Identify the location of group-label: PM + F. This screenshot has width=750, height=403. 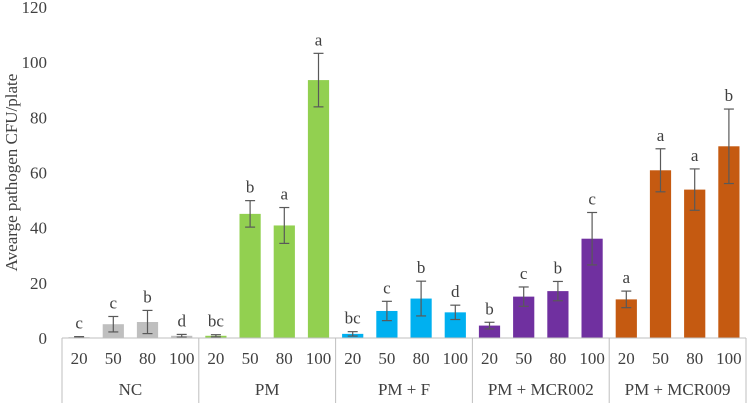
(404, 389).